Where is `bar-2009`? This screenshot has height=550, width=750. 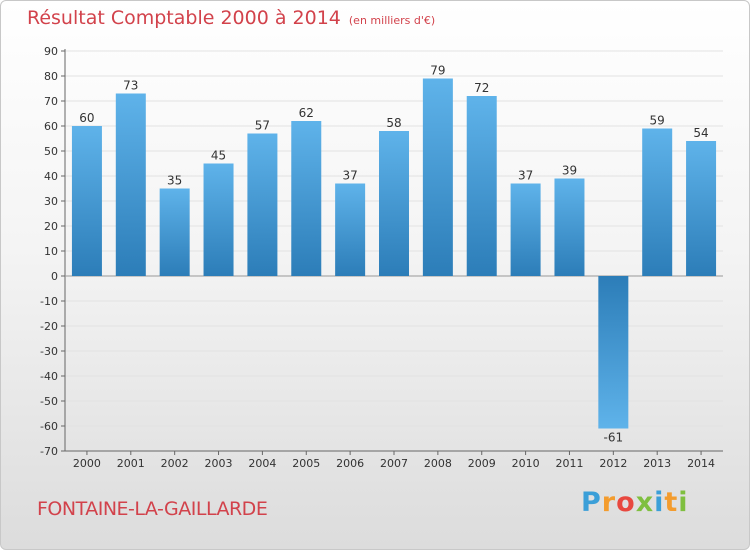
bar-2009 is located at coordinates (481, 186).